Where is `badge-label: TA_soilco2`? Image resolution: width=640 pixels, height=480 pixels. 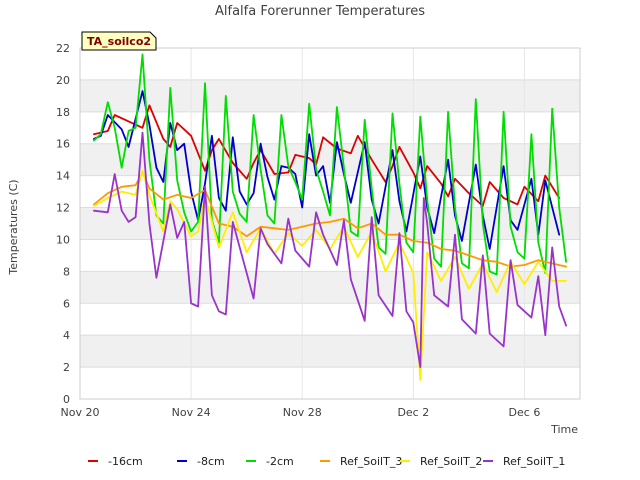
badge-label: TA_soilco2 is located at coordinates (119, 41).